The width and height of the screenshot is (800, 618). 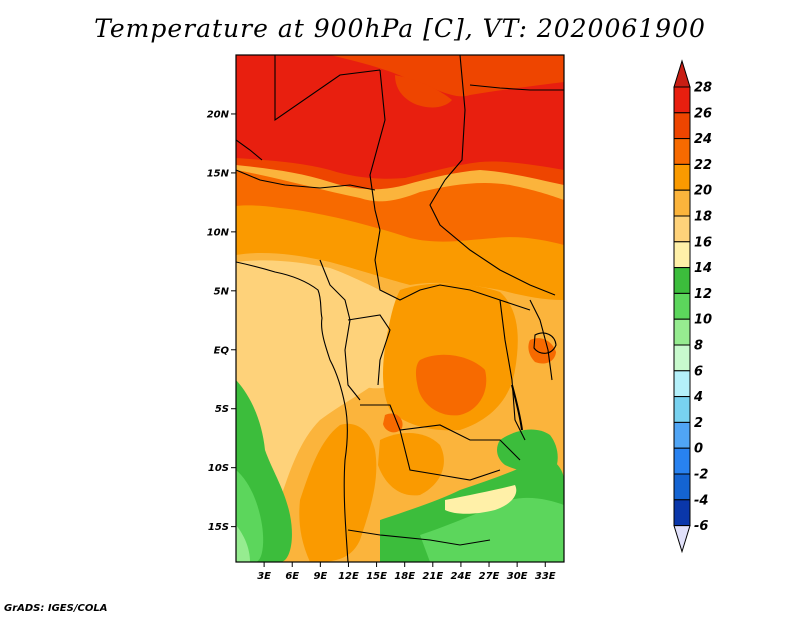 What do you see at coordinates (451, 385) in the screenshot?
I see `field-24-26-core` at bounding box center [451, 385].